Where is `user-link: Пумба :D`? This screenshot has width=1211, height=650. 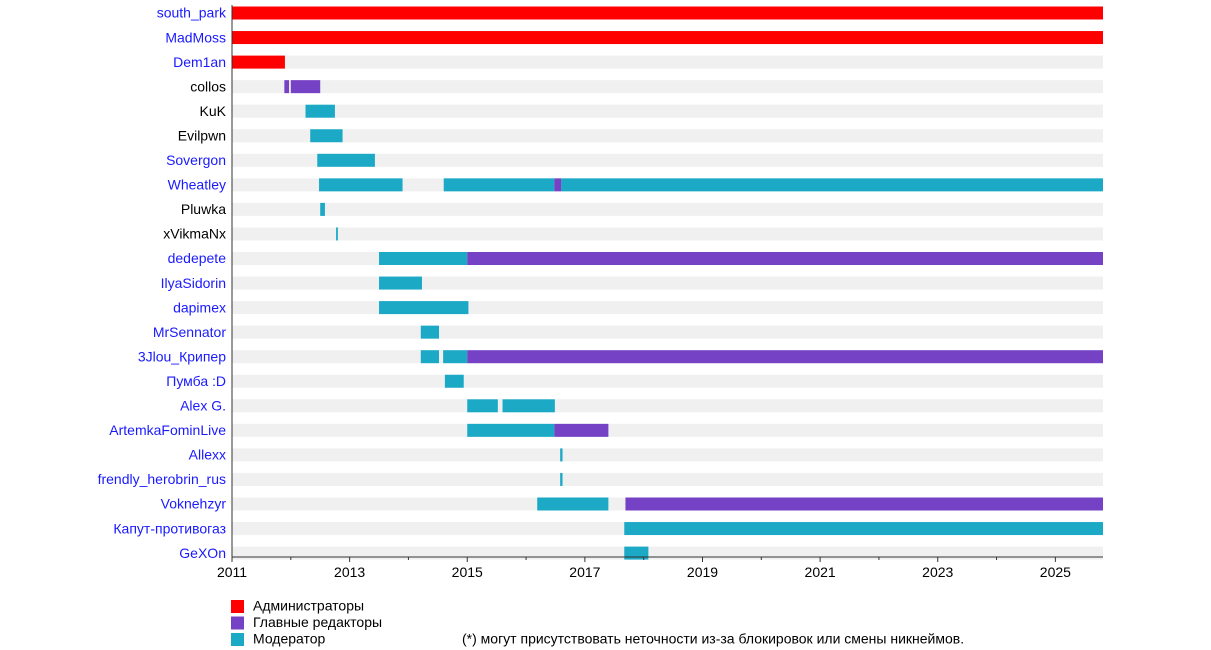 user-link: Пумба :D is located at coordinates (196, 381).